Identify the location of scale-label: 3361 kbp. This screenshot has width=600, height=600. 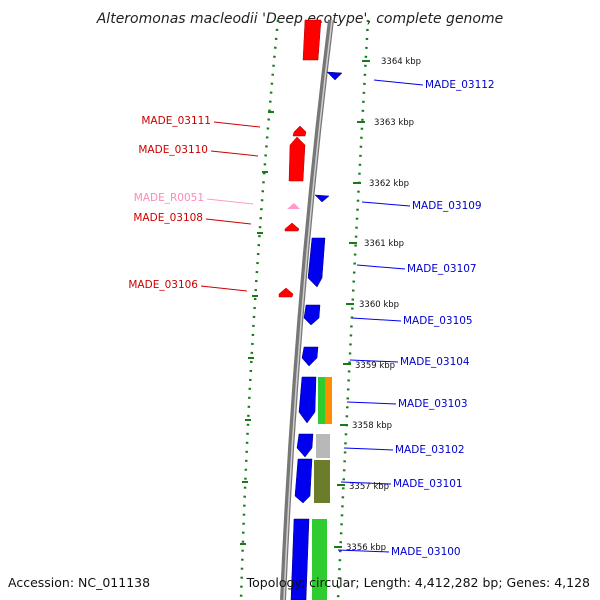
(384, 244).